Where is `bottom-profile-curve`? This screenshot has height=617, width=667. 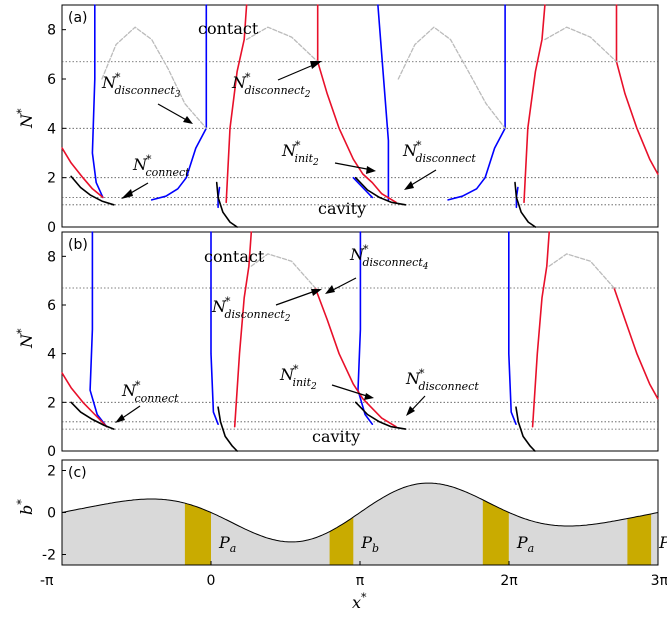 bottom-profile-curve is located at coordinates (360, 512).